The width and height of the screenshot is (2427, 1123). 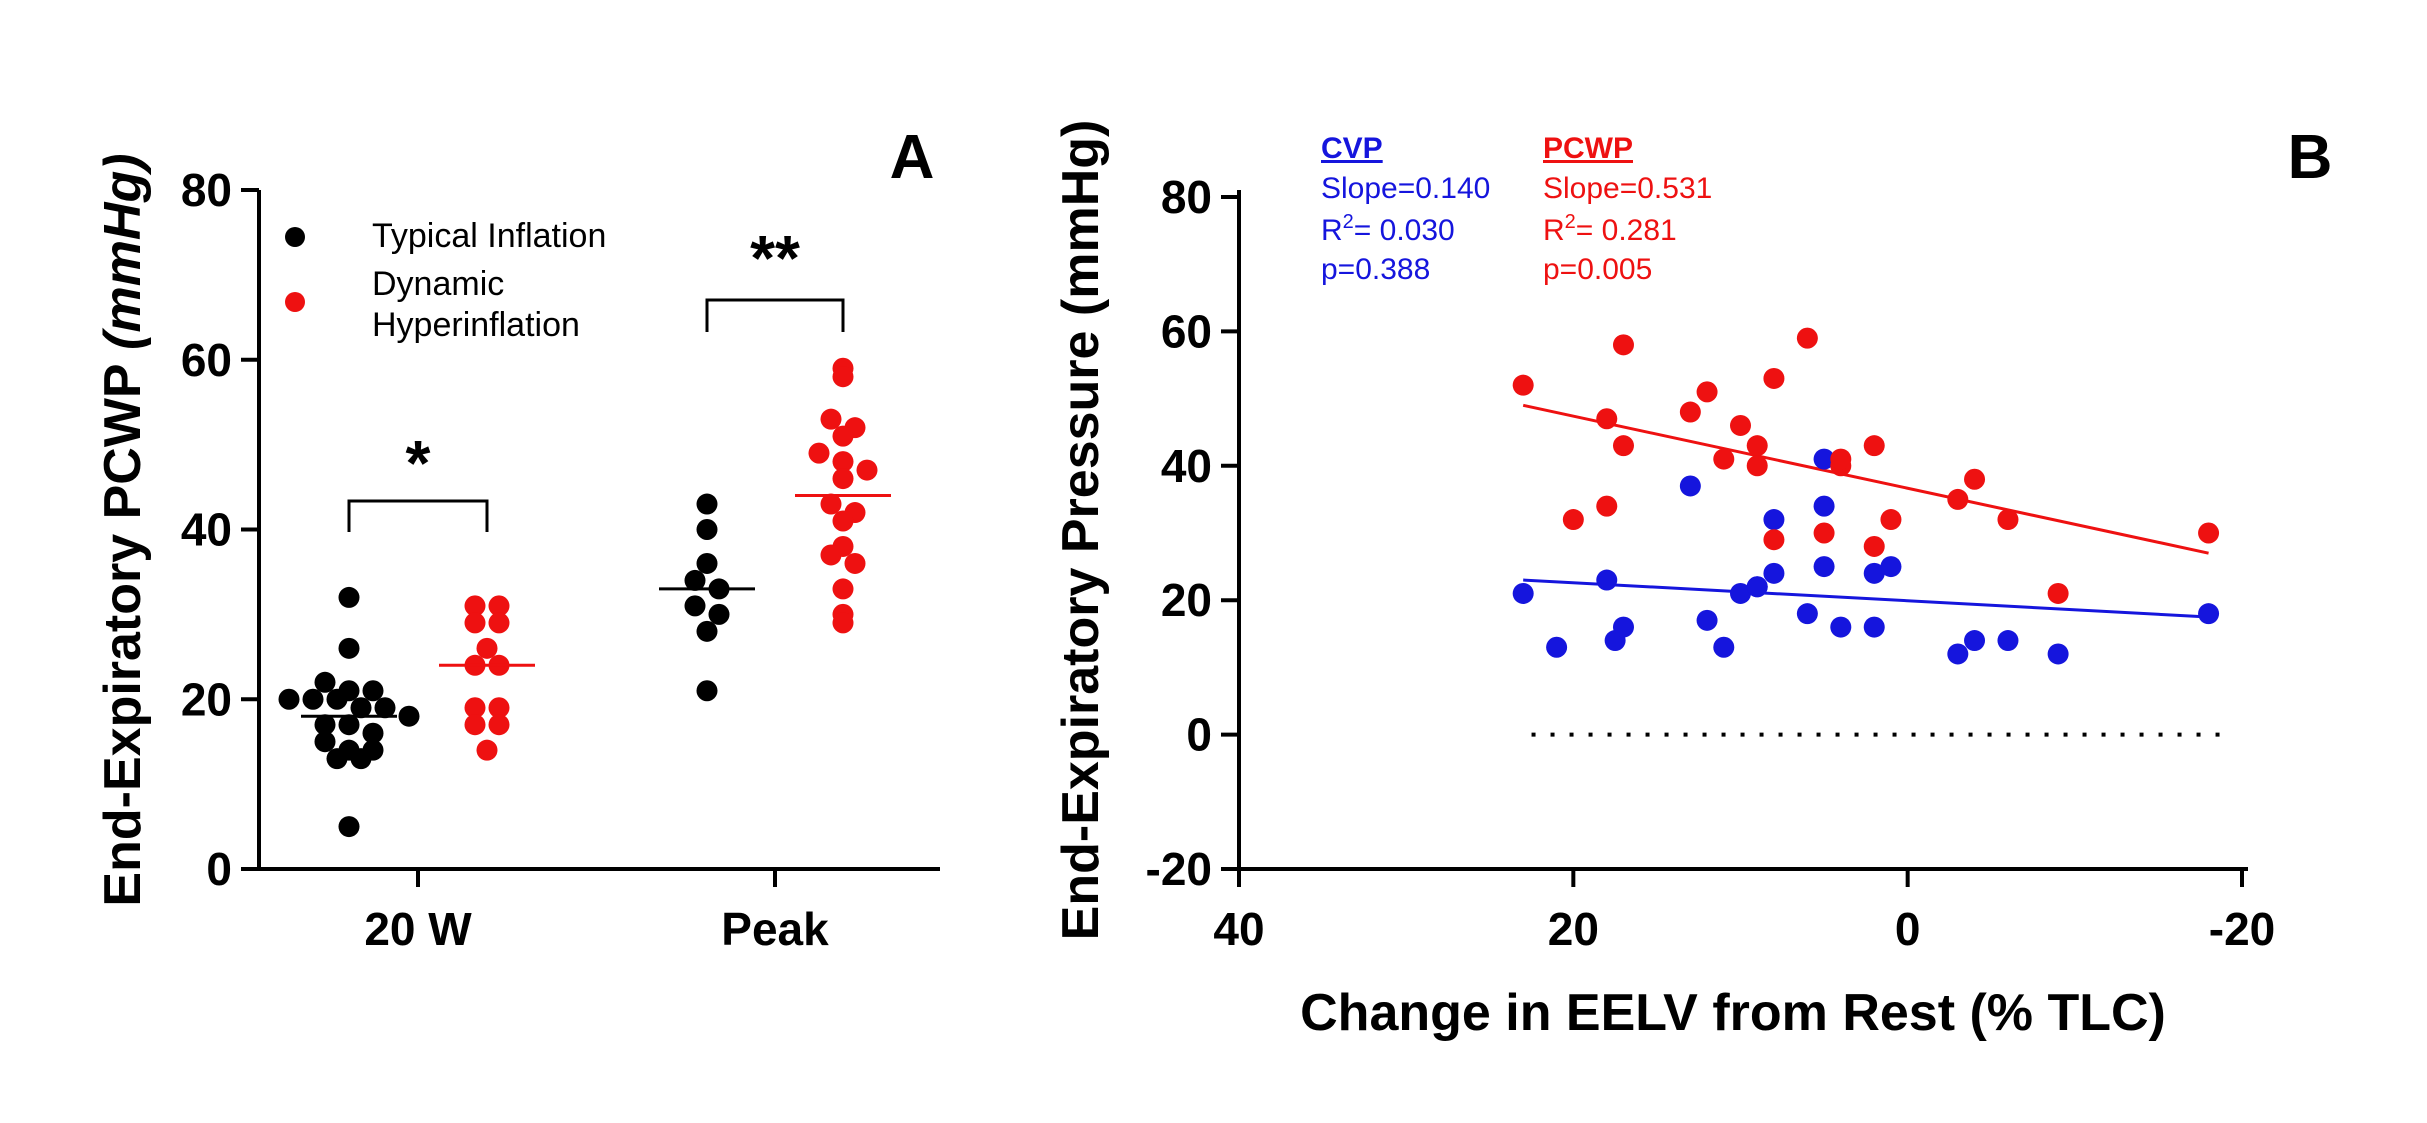 I want to click on cvp-r2-sup: 2, so click(x=1348, y=222).